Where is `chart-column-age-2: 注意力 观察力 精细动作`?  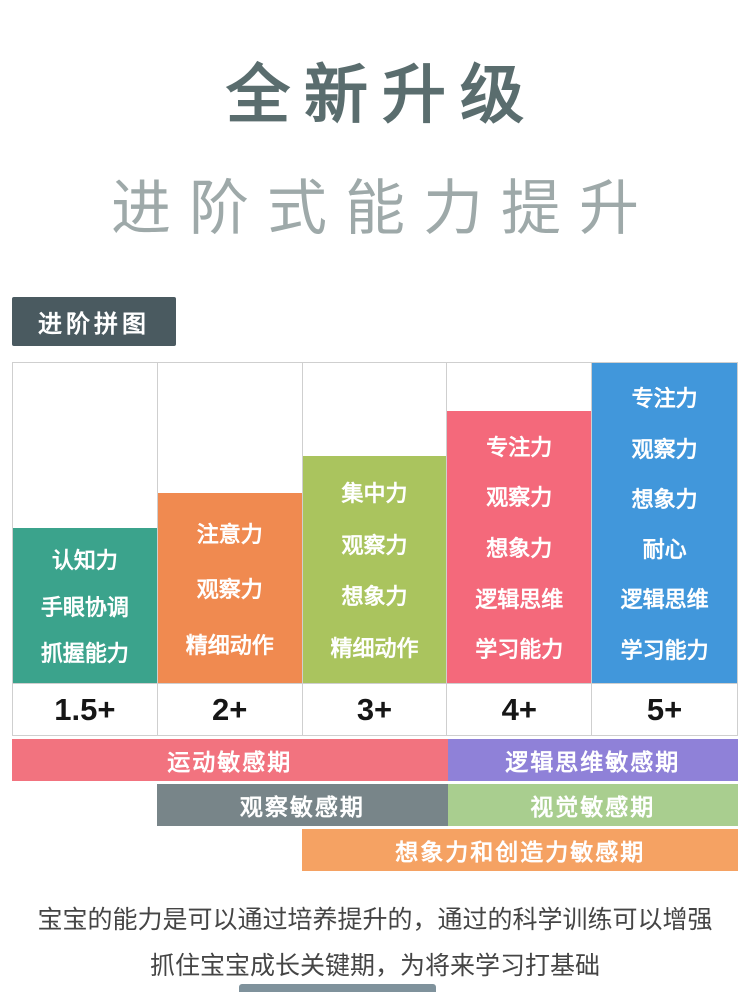
chart-column-age-2: 注意力 观察力 精细动作 is located at coordinates (230, 523).